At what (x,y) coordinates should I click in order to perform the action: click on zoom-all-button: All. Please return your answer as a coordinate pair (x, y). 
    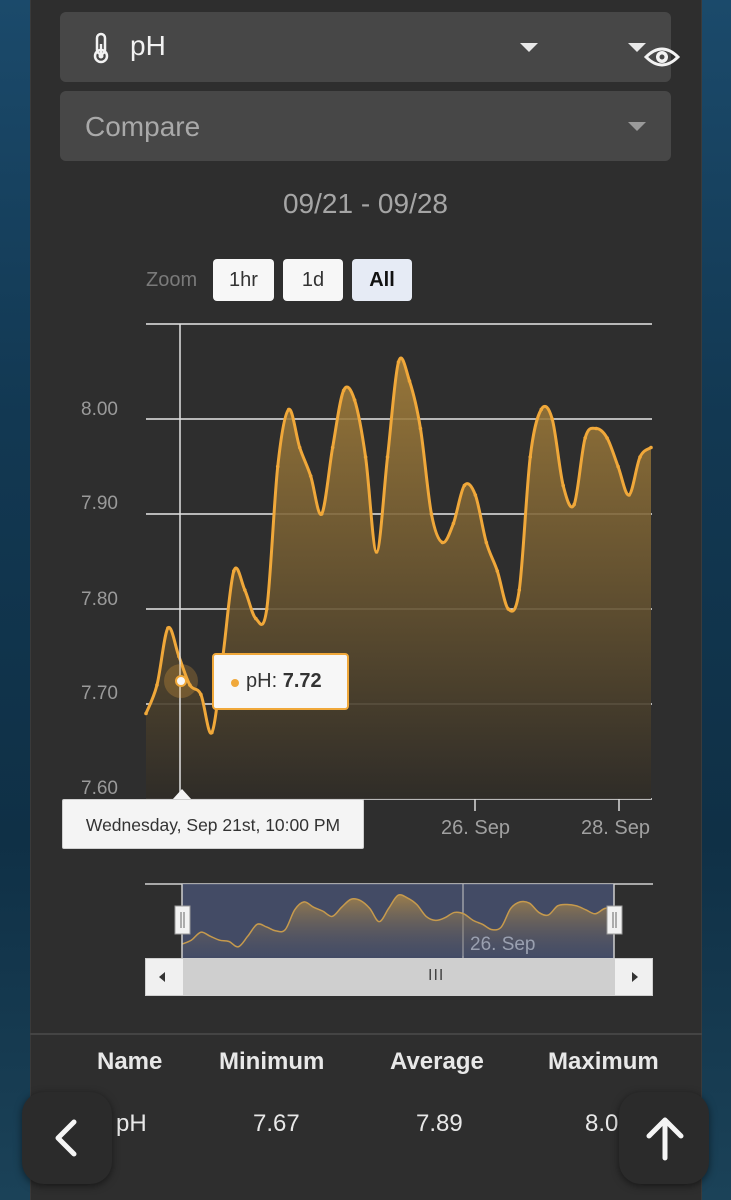
    Looking at the image, I should click on (382, 280).